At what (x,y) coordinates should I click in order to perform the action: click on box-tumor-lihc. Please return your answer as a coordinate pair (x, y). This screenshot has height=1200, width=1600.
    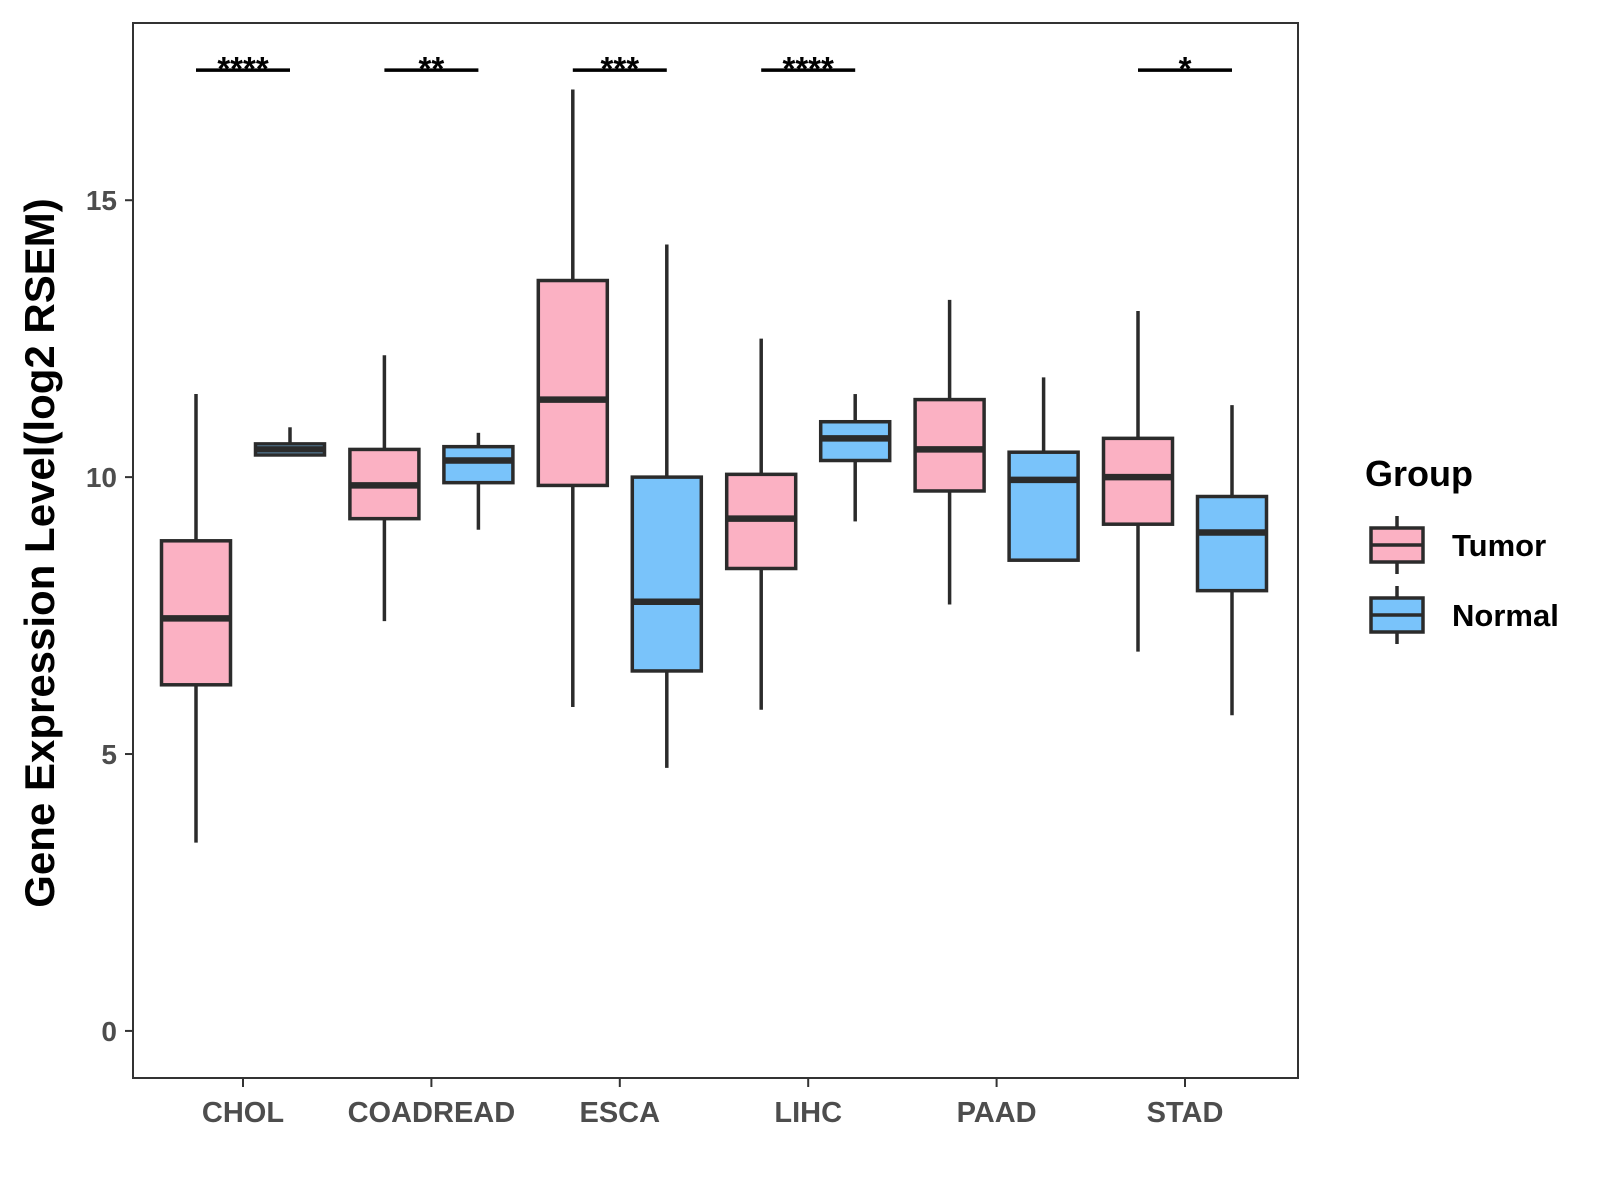
    Looking at the image, I should click on (761, 524).